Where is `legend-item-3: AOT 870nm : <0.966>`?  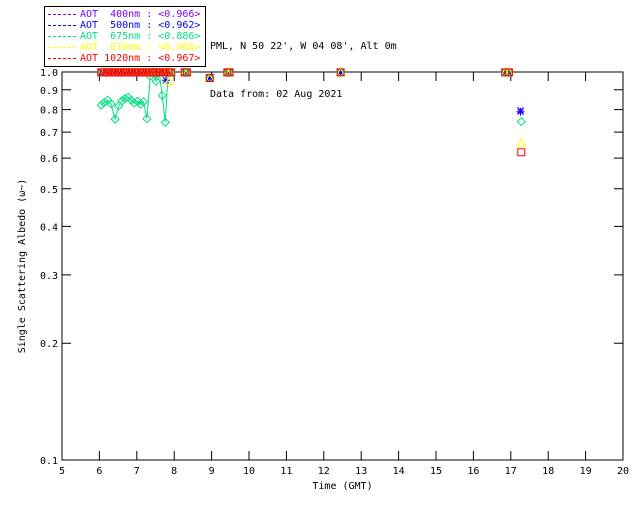 legend-item-3: AOT 870nm : <0.966> is located at coordinates (125, 47).